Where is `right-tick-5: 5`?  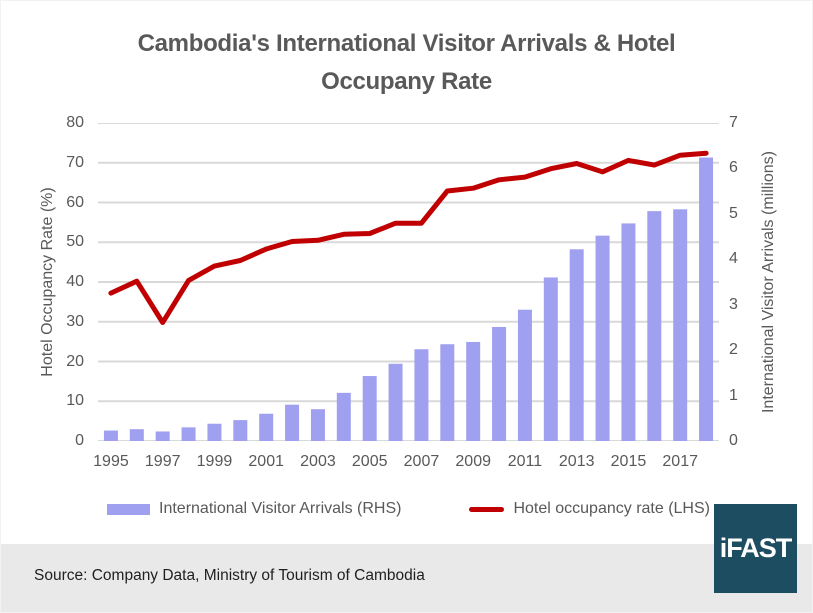
right-tick-5: 5 is located at coordinates (733, 213).